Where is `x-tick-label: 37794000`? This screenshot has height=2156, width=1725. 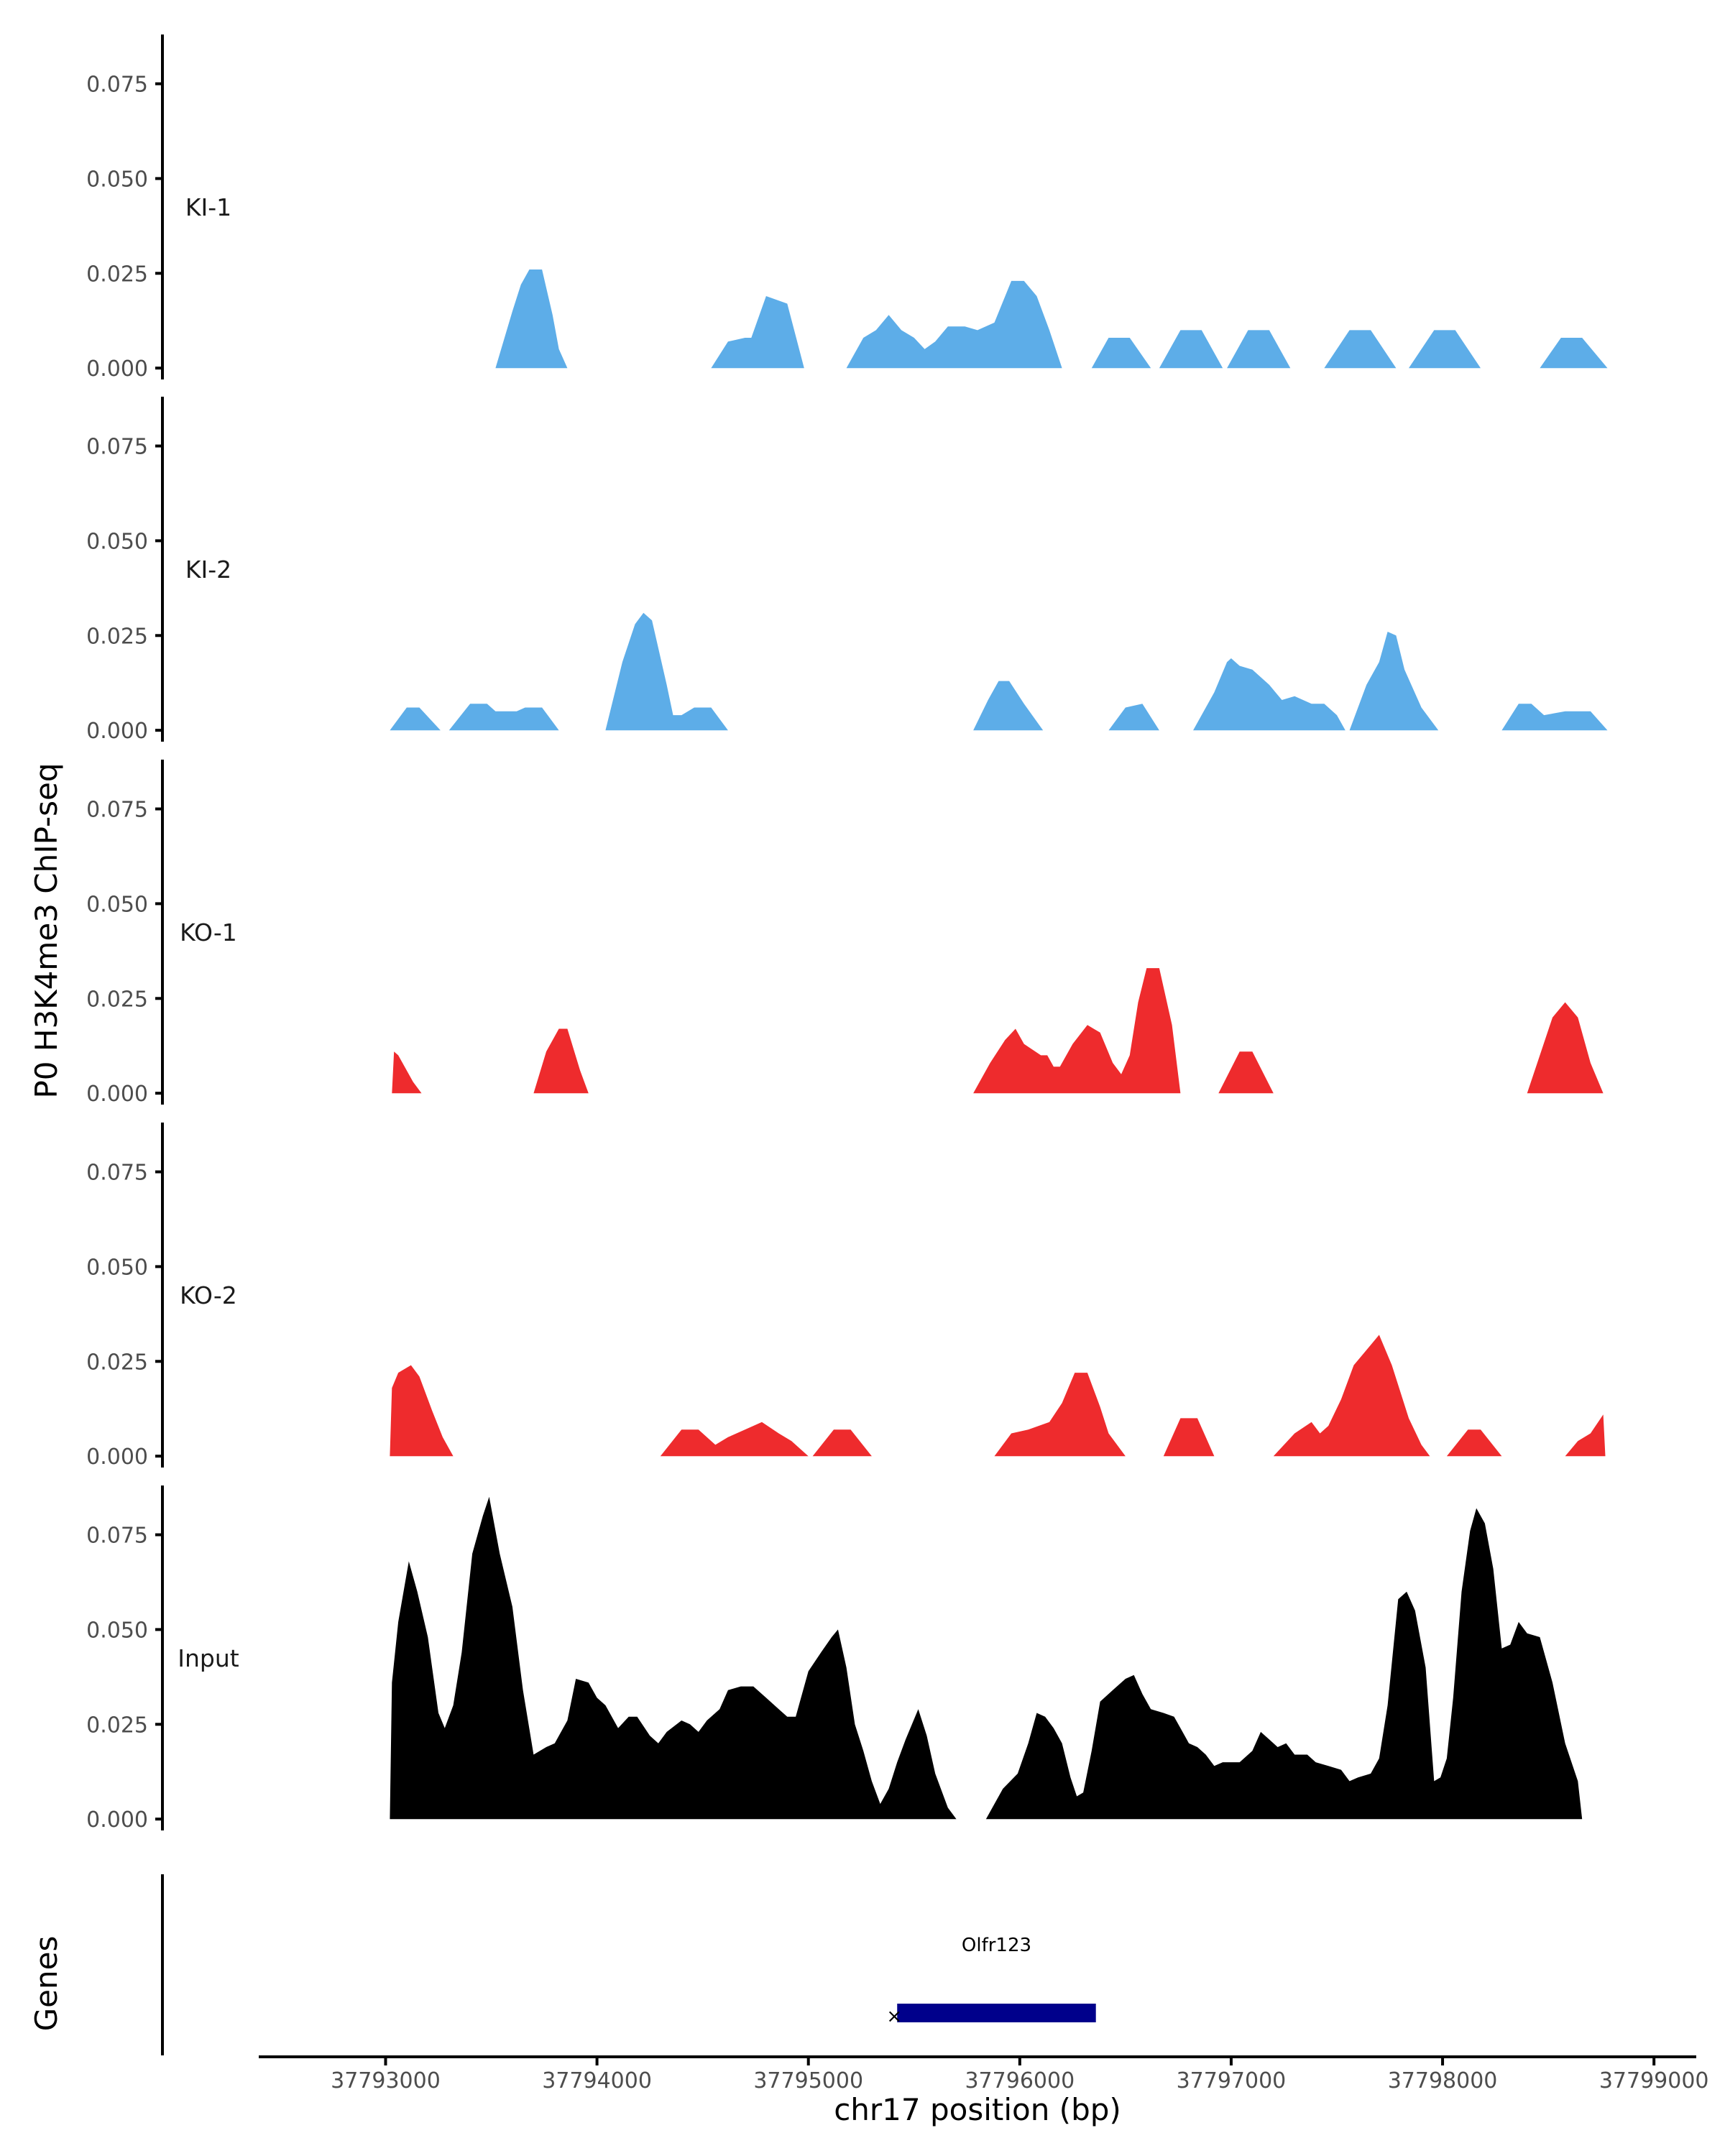 x-tick-label: 37794000 is located at coordinates (597, 2080).